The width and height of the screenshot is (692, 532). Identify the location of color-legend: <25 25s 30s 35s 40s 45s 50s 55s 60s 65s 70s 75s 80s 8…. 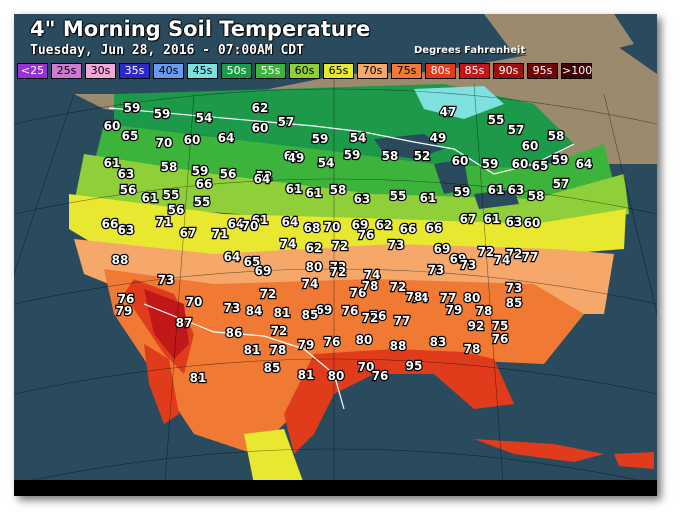
(304, 71).